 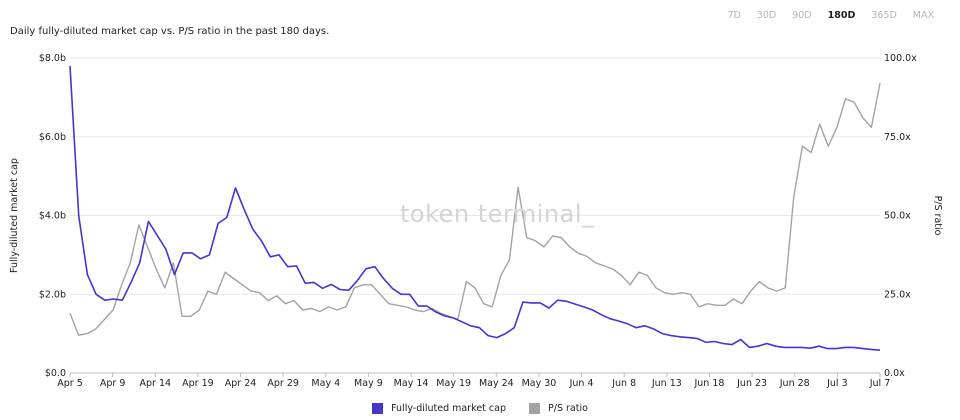 What do you see at coordinates (751, 383) in the screenshot?
I see `x-axis-tick-label: Jun 23` at bounding box center [751, 383].